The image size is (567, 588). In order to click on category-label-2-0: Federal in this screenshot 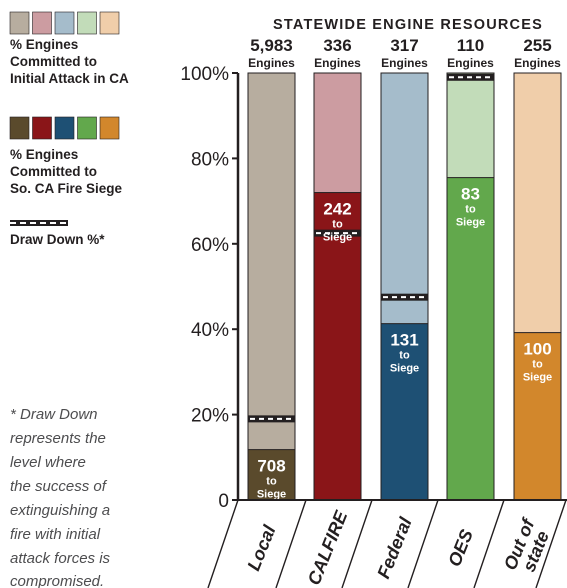, I will do `click(394, 548)`.